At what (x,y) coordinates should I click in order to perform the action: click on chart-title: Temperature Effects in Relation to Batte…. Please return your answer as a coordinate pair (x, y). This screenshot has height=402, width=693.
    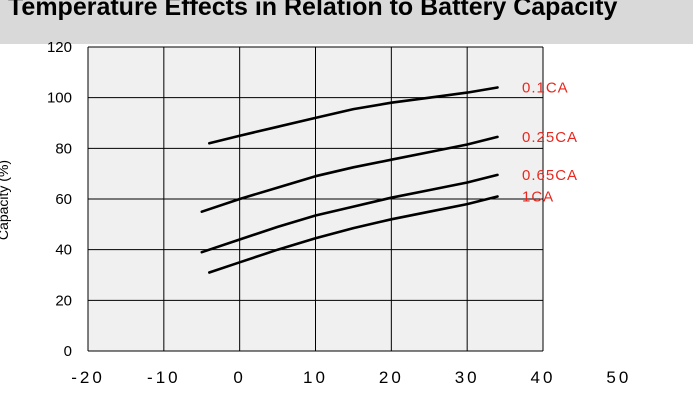
    Looking at the image, I should click on (313, 10).